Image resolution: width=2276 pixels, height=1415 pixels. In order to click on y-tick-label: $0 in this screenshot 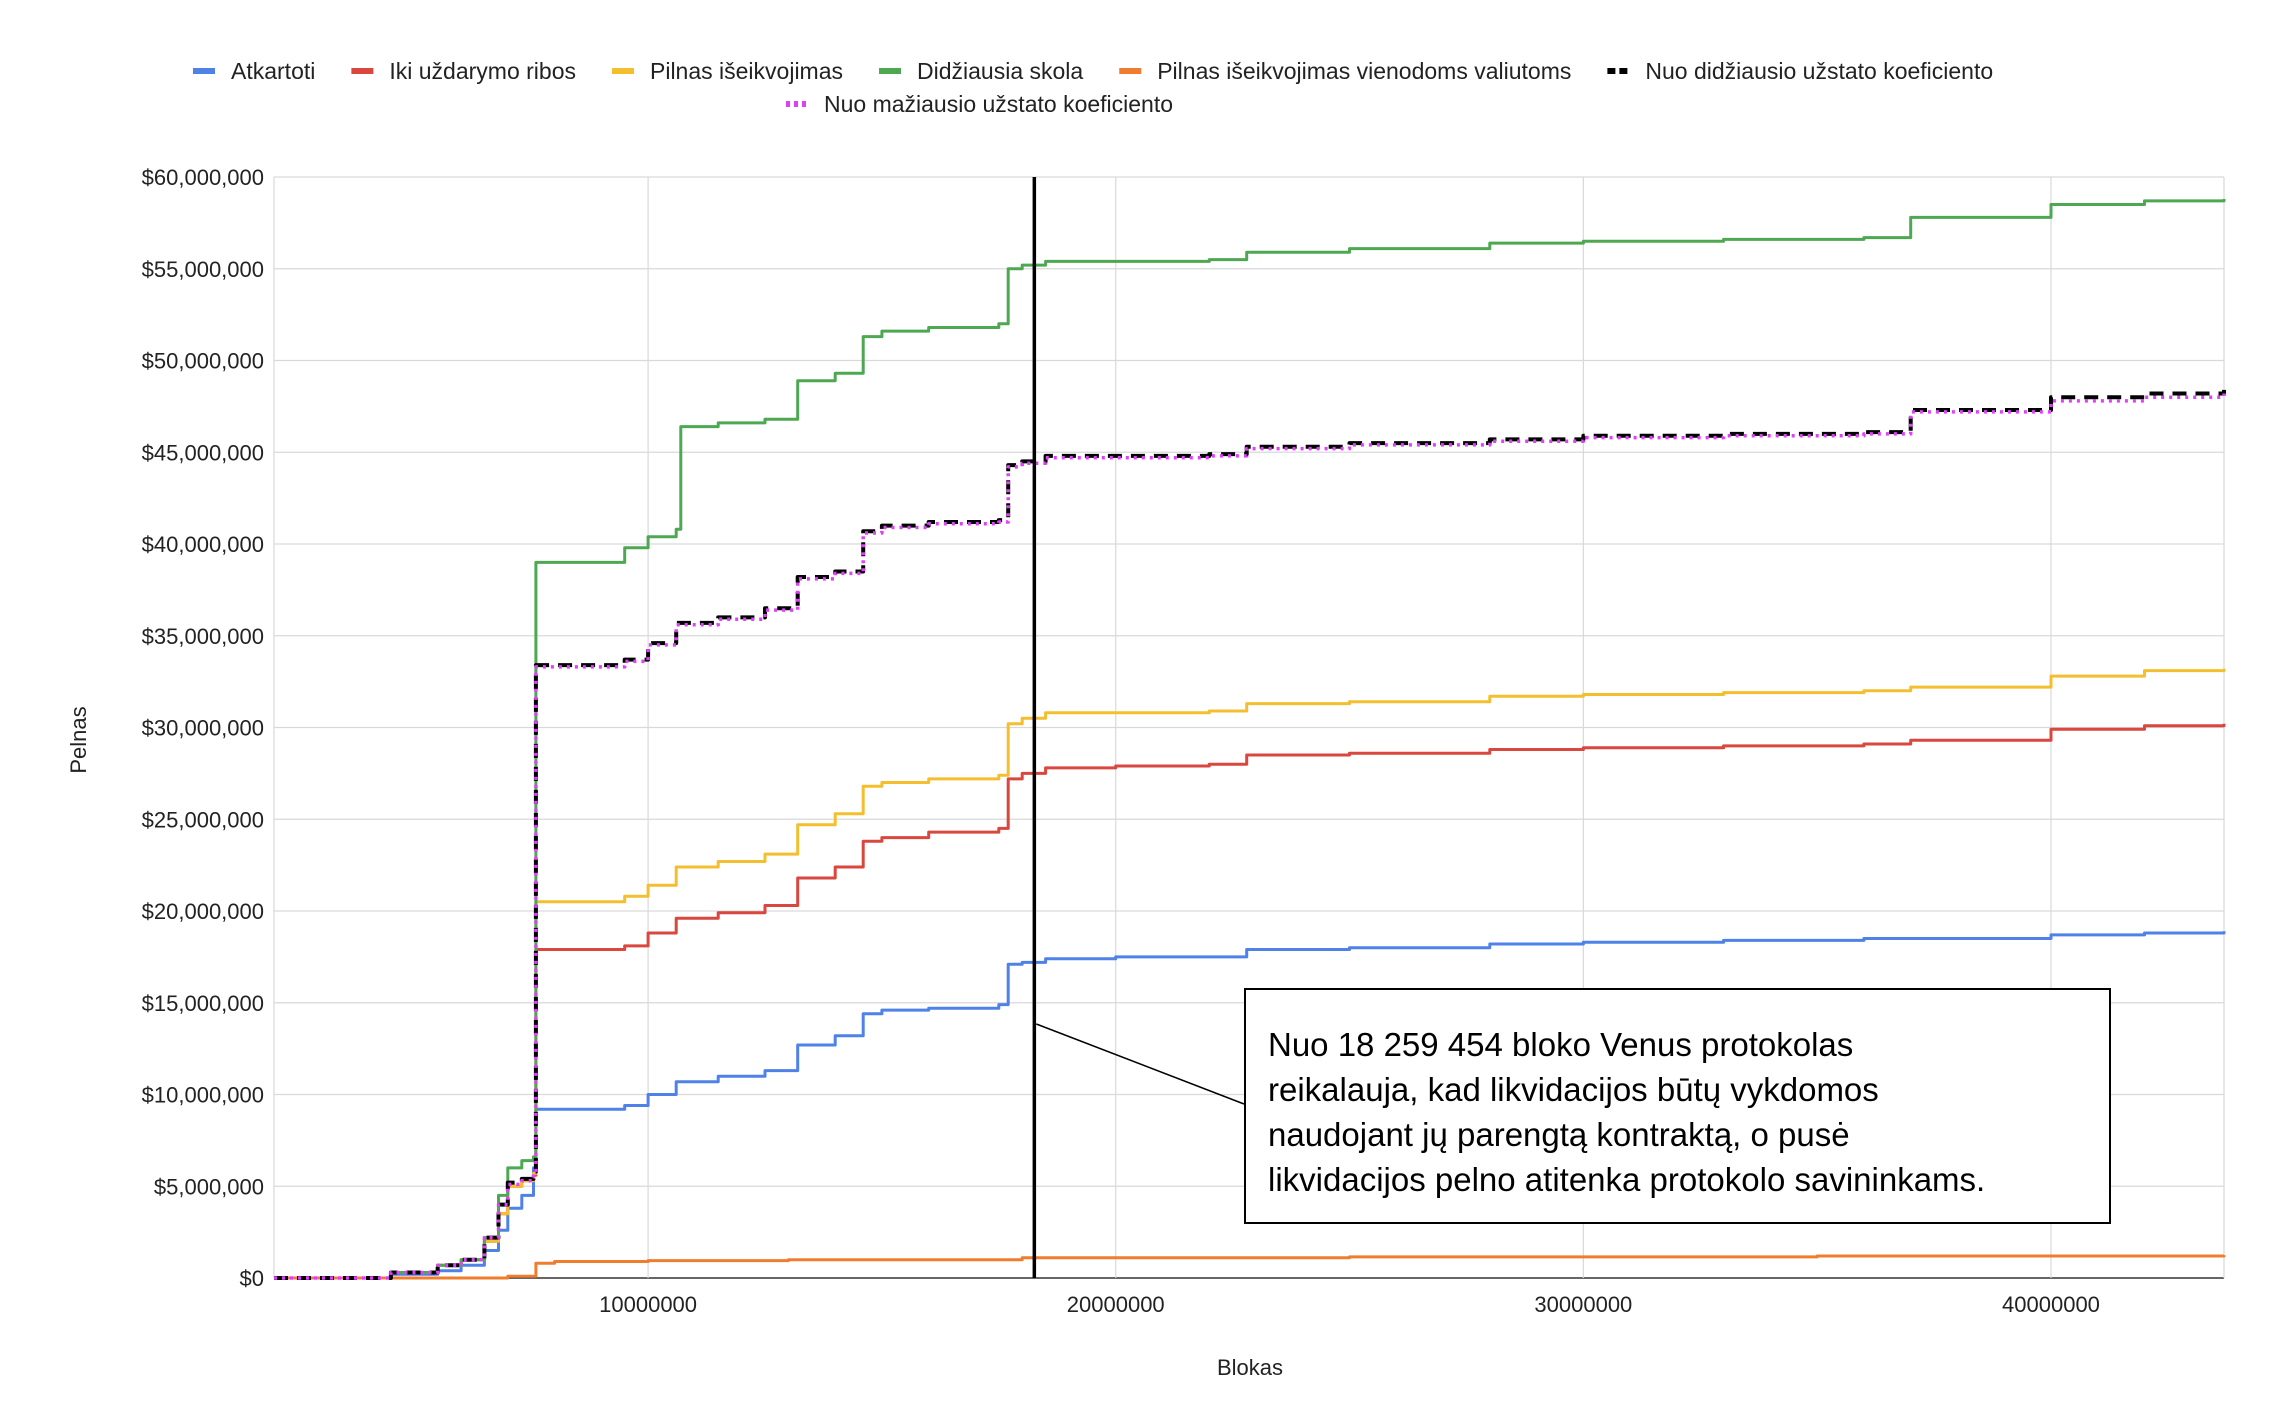, I will do `click(252, 1278)`.